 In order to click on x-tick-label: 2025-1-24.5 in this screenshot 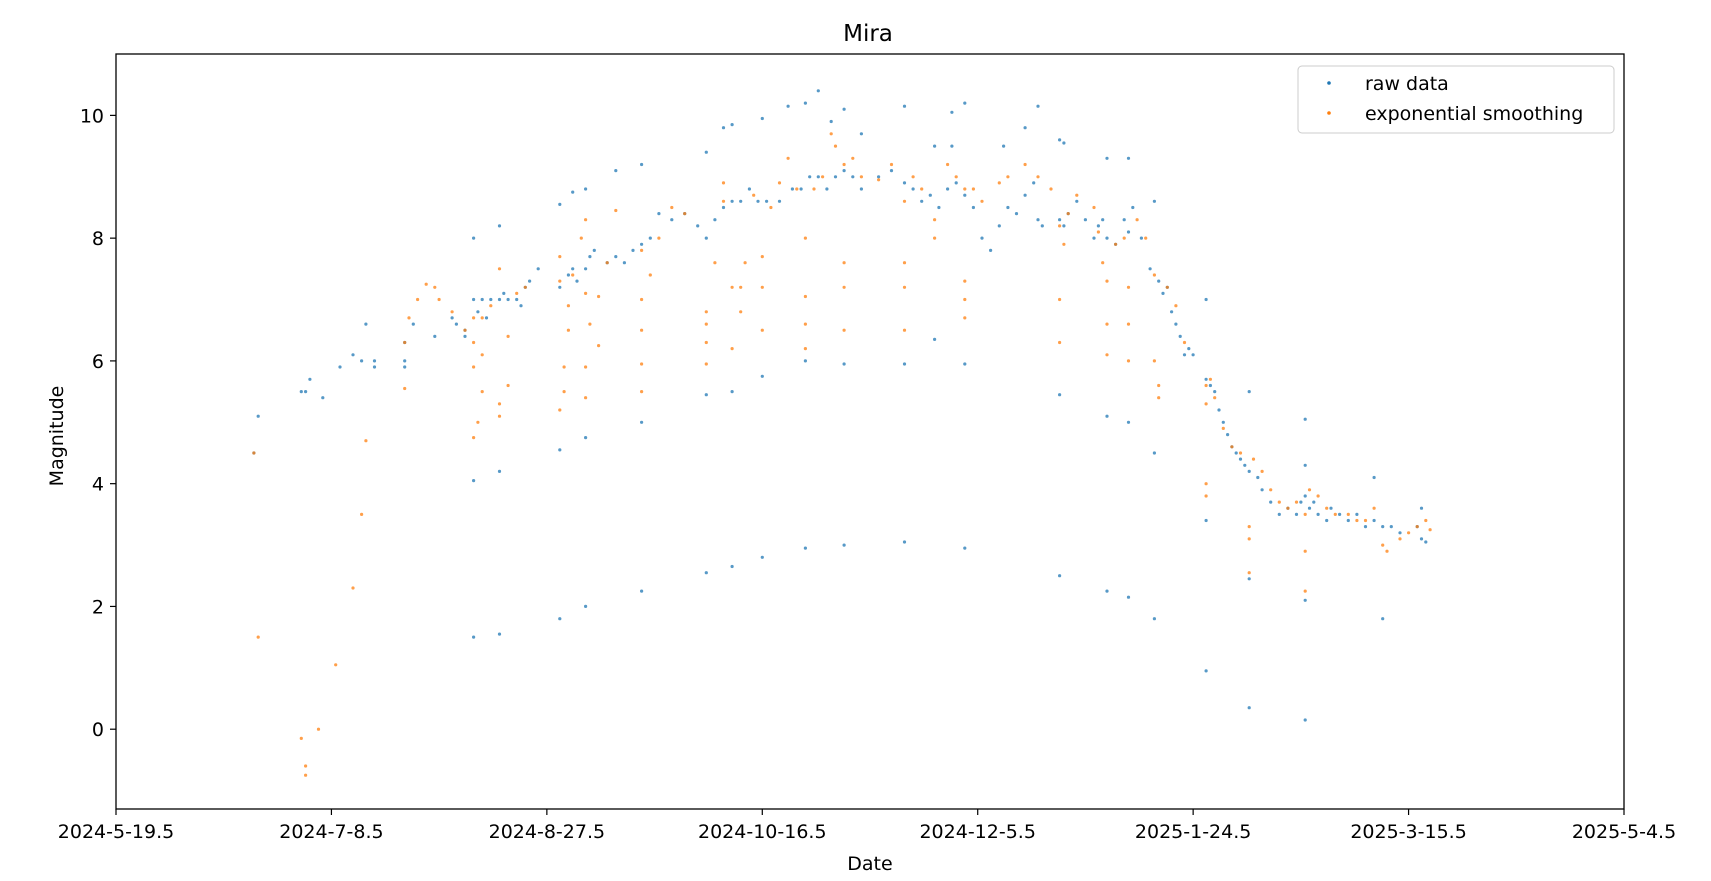, I will do `click(1193, 832)`.